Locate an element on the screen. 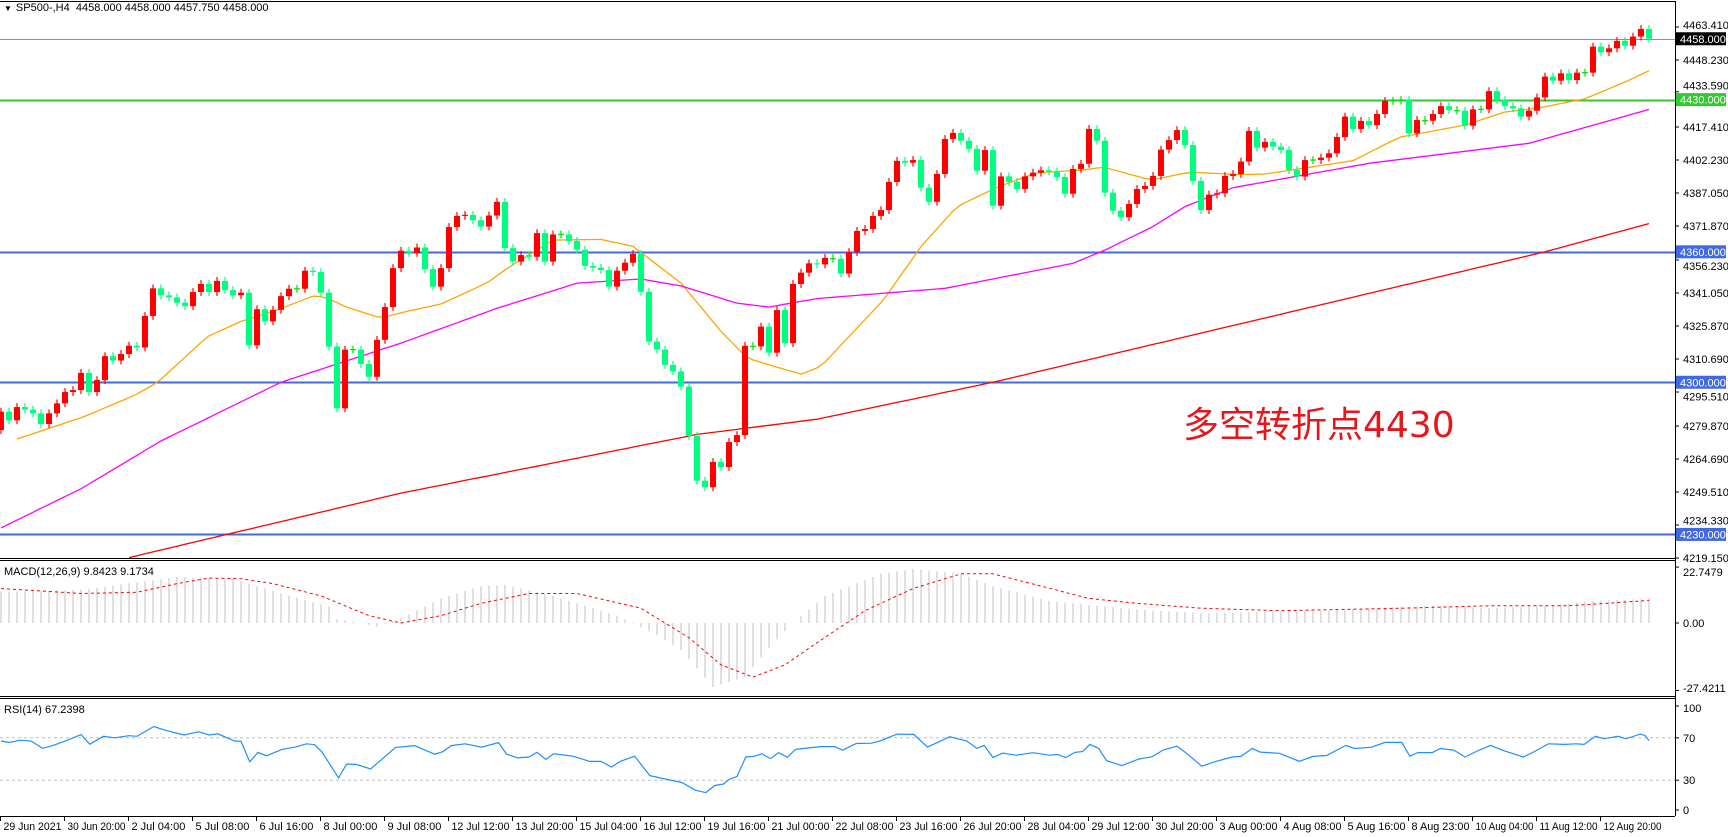 The height and width of the screenshot is (837, 1728). time-label: 30 Jul 20:00 is located at coordinates (1185, 827).